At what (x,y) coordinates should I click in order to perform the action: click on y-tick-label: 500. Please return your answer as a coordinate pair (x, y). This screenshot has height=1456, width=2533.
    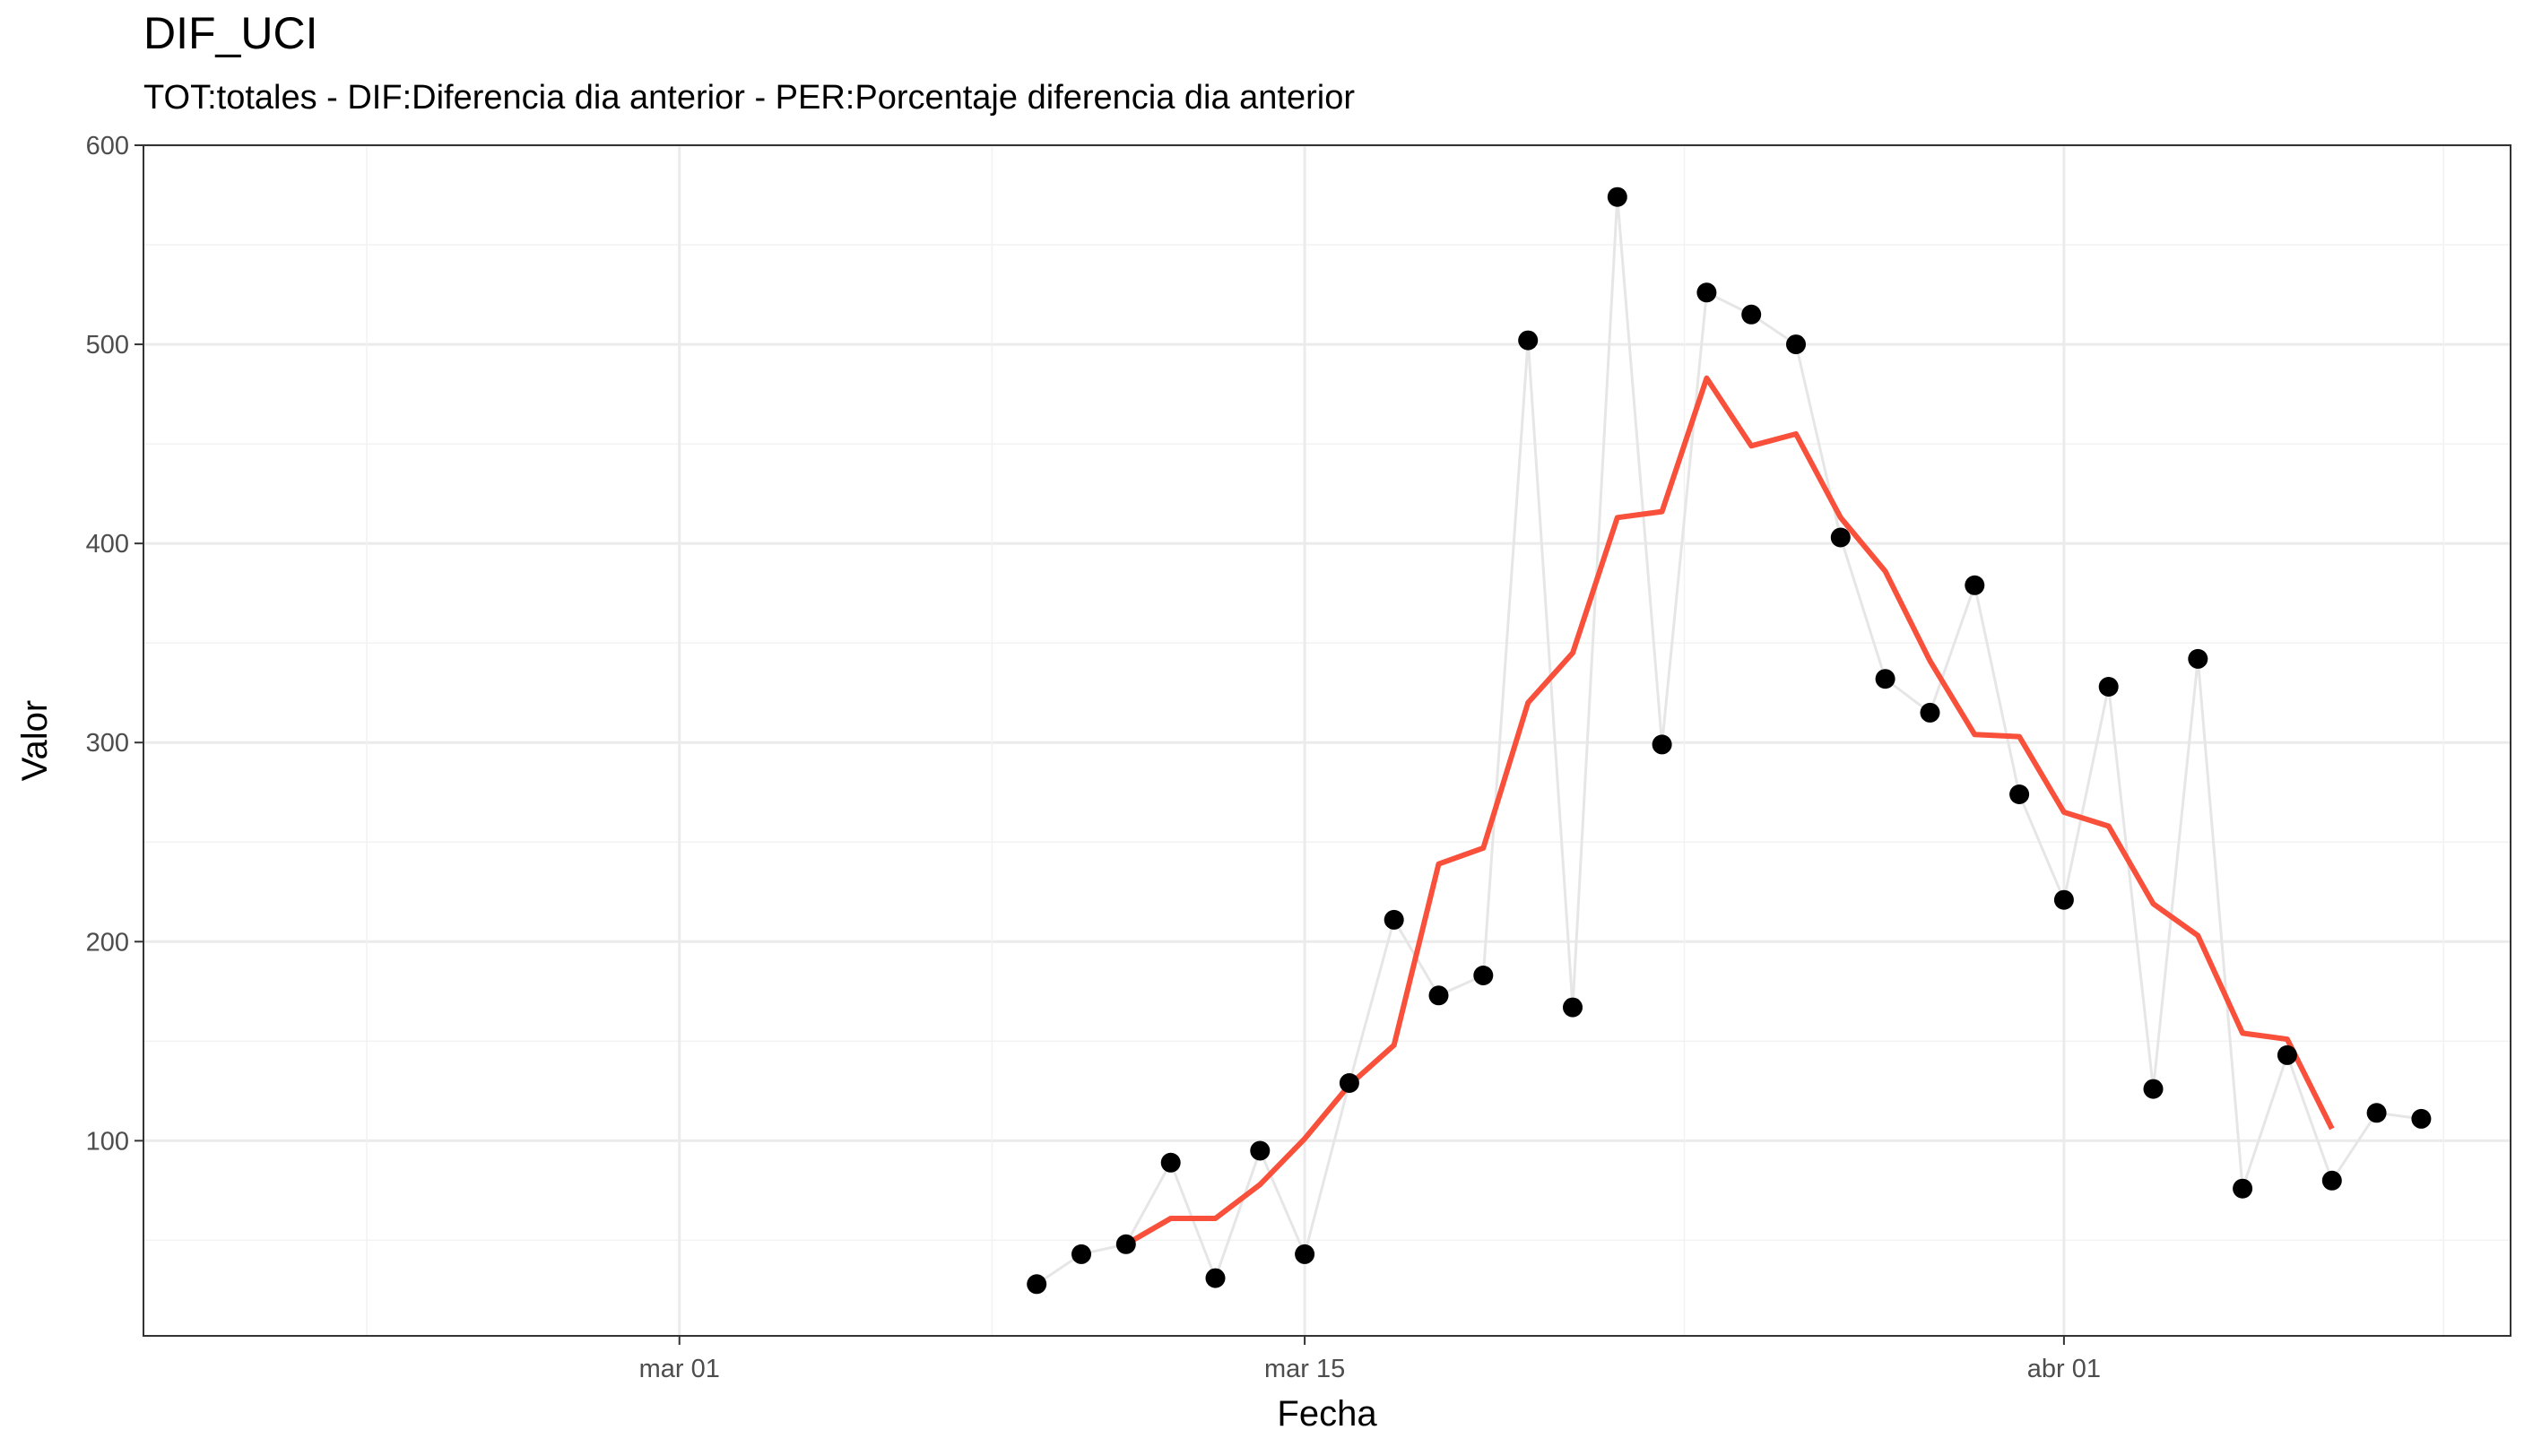
    Looking at the image, I should click on (107, 346).